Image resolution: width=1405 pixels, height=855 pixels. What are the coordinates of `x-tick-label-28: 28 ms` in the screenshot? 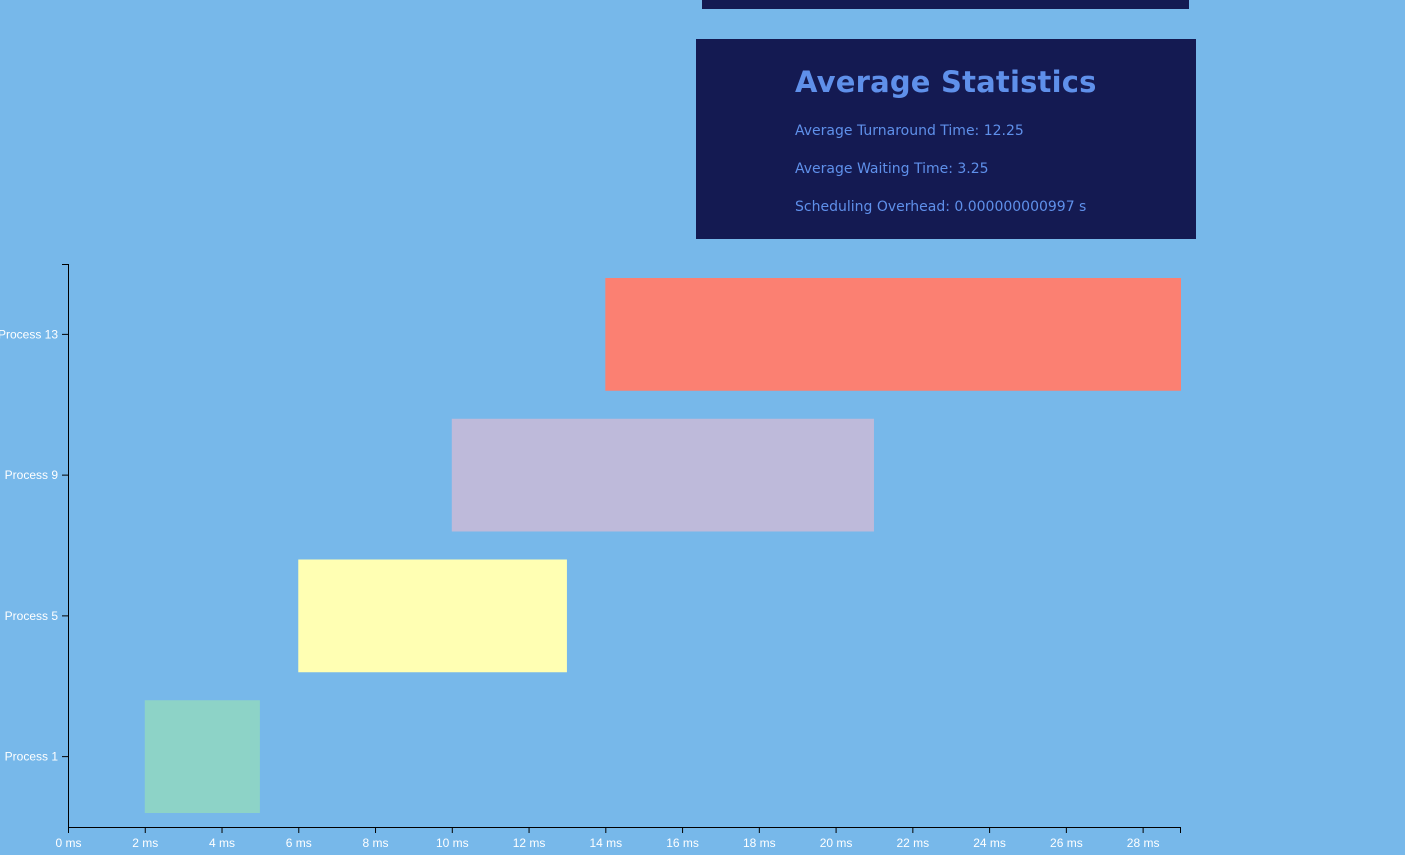 It's located at (1143, 843).